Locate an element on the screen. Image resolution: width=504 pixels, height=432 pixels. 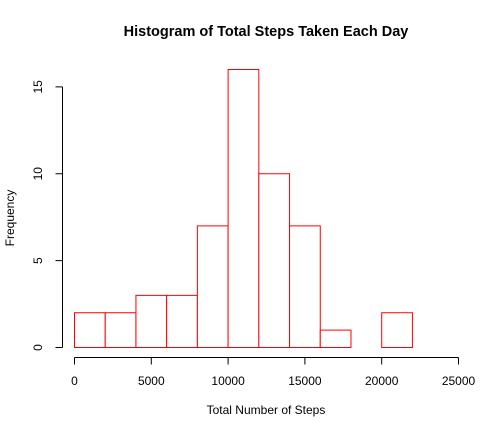
x-tick-label: 25000 is located at coordinates (459, 381).